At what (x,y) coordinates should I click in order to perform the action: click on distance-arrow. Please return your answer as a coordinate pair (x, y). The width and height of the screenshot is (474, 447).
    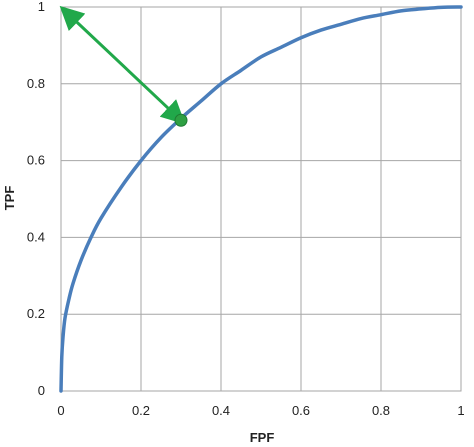
    Looking at the image, I should click on (122, 65).